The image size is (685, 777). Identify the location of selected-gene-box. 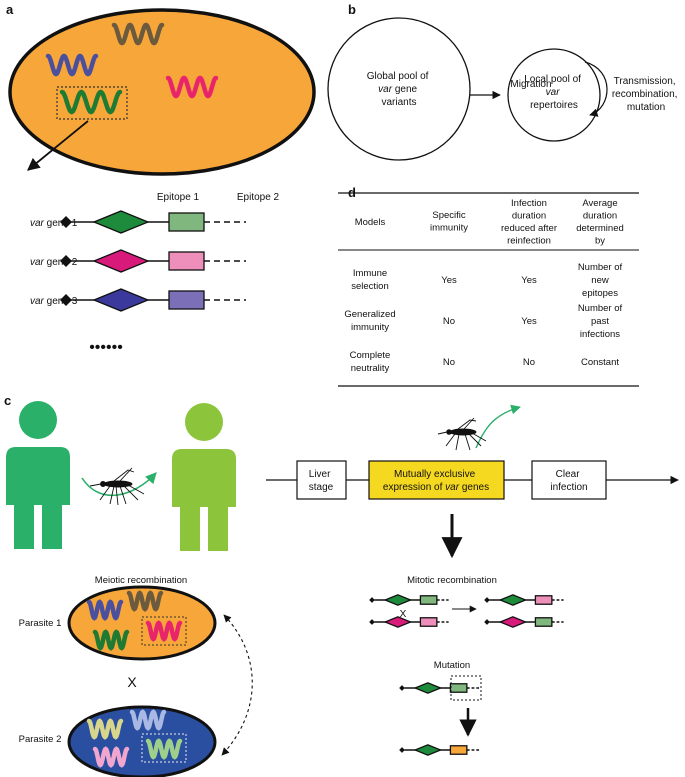
(92, 103).